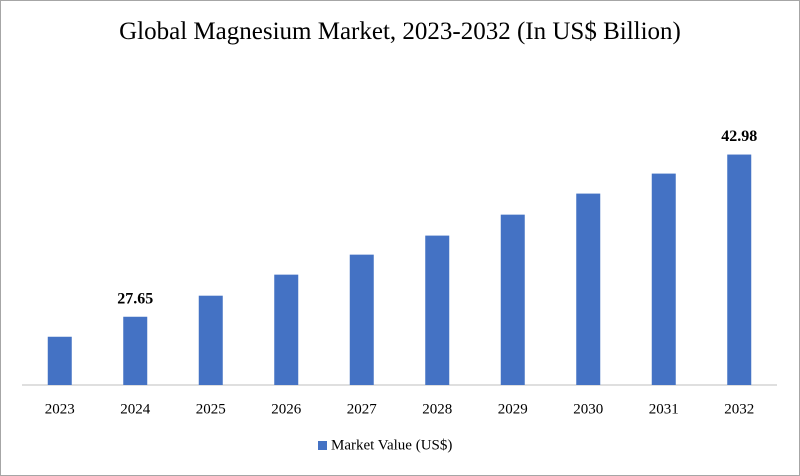  What do you see at coordinates (135, 409) in the screenshot?
I see `x-tick-label: 2024` at bounding box center [135, 409].